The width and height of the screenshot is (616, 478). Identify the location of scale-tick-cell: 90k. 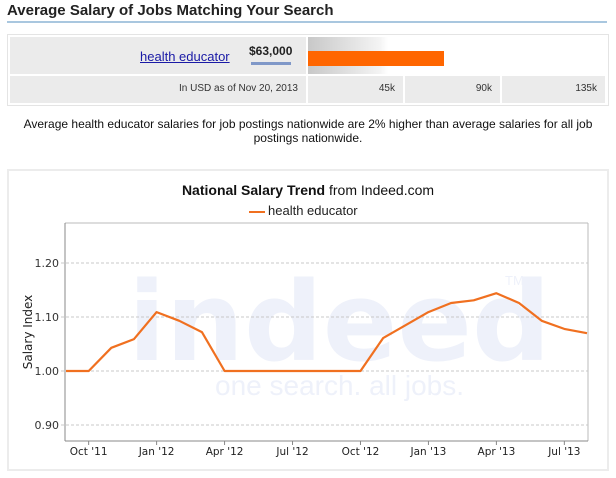
(452, 89).